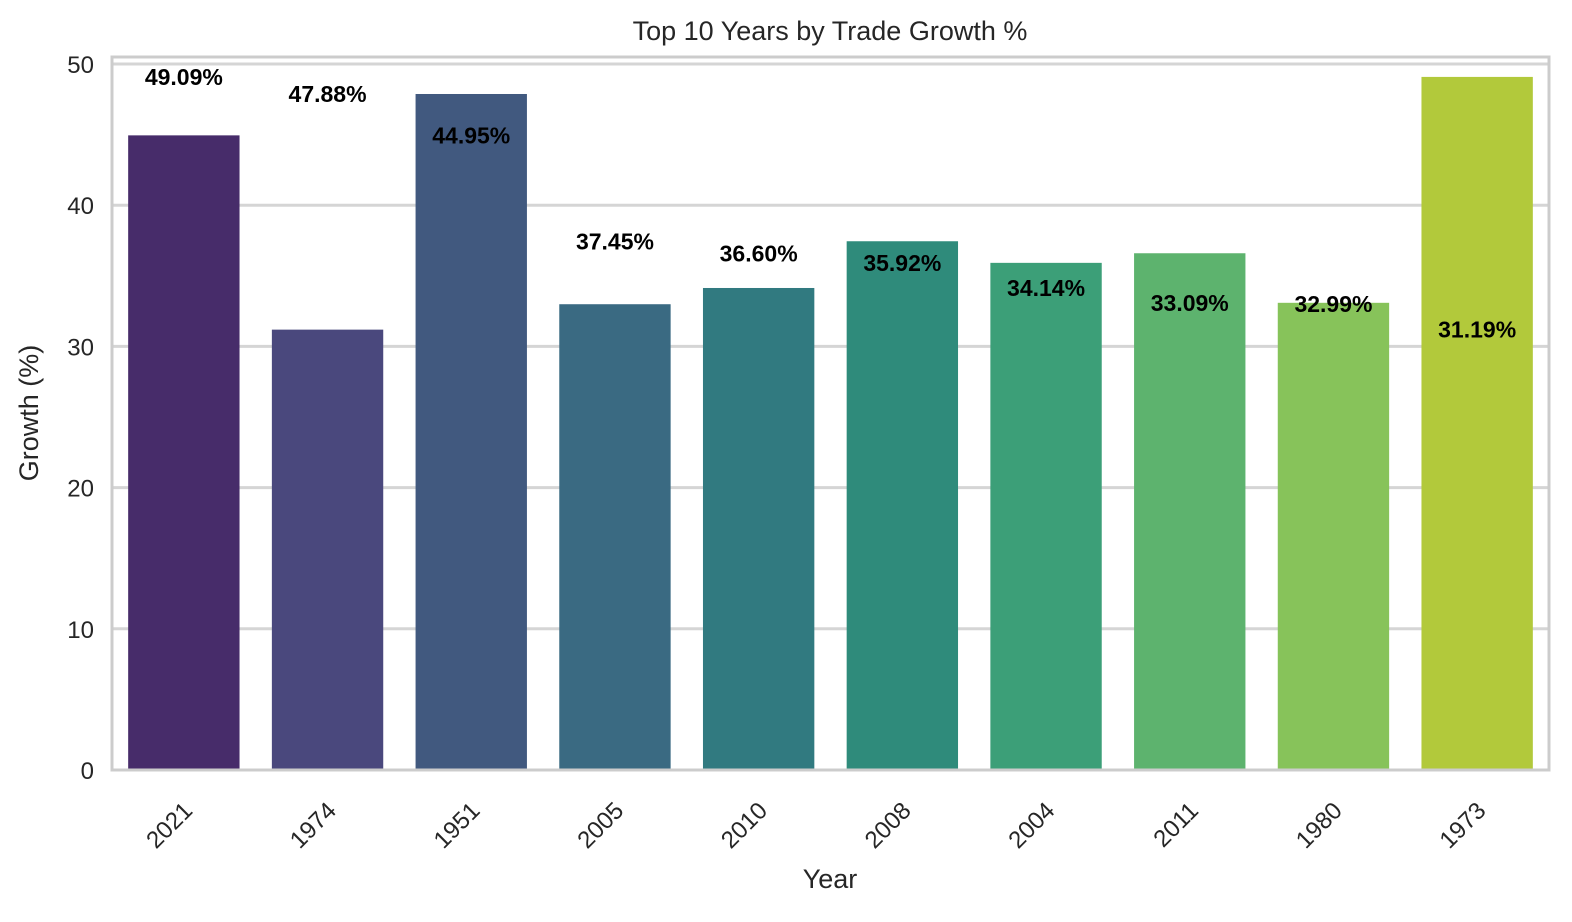  I want to click on x-tick-label: 1973, so click(1463, 825).